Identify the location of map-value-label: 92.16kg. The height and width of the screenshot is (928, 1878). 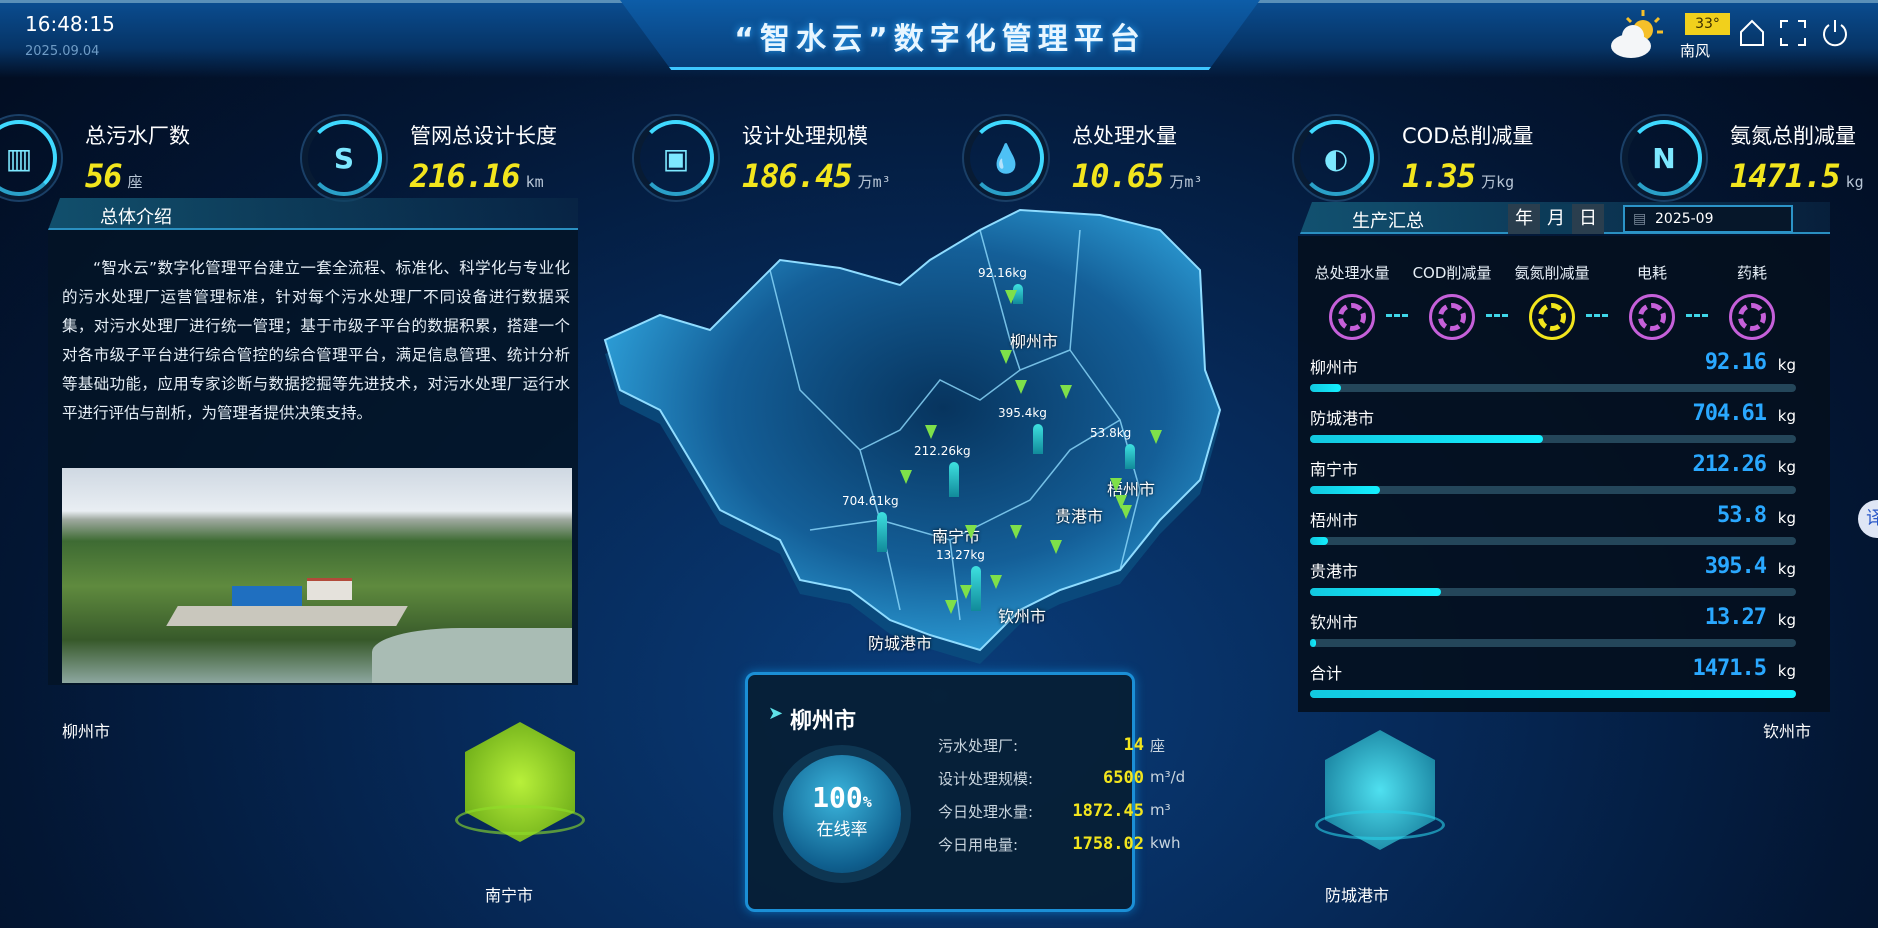
(1002, 273).